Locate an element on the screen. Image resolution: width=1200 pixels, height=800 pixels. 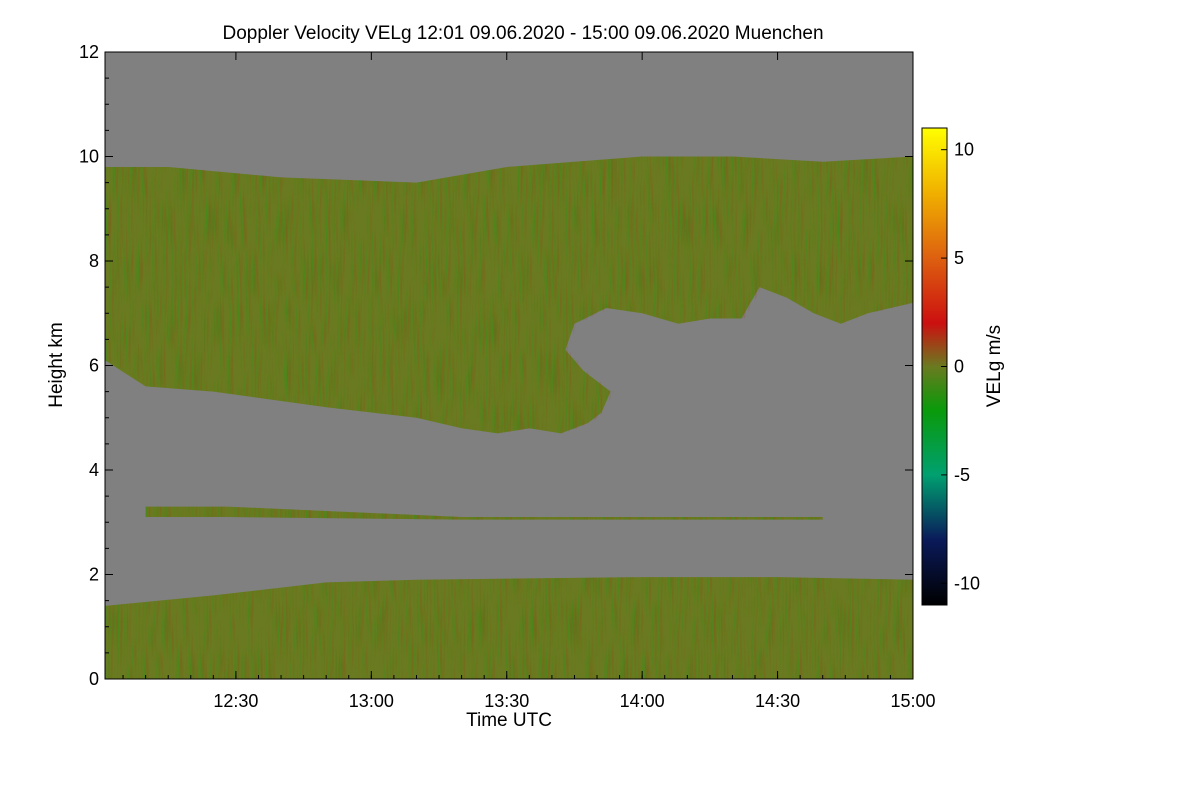
colorbar-tick-label: 5 is located at coordinates (959, 258).